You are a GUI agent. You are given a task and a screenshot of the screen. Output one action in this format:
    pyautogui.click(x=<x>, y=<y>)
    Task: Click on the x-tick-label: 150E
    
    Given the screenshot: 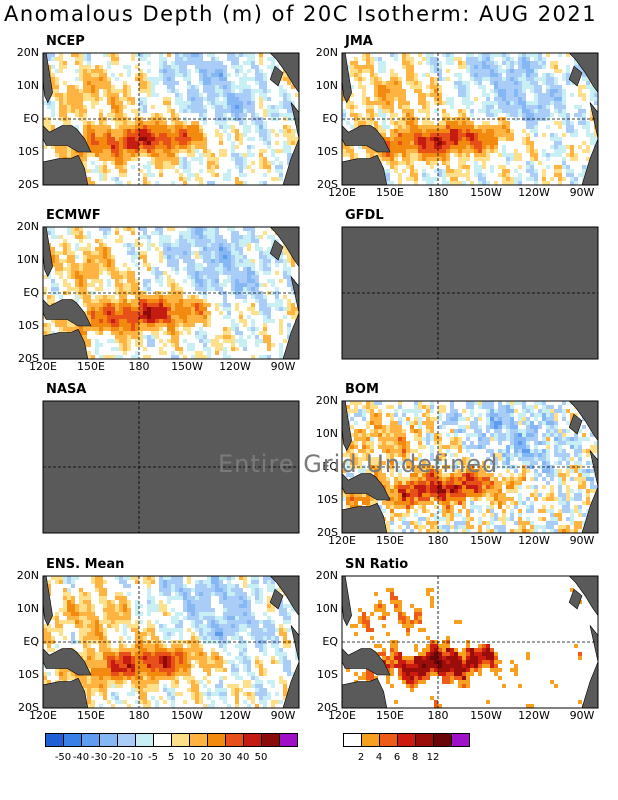 What is the action you would take?
    pyautogui.click(x=390, y=192)
    